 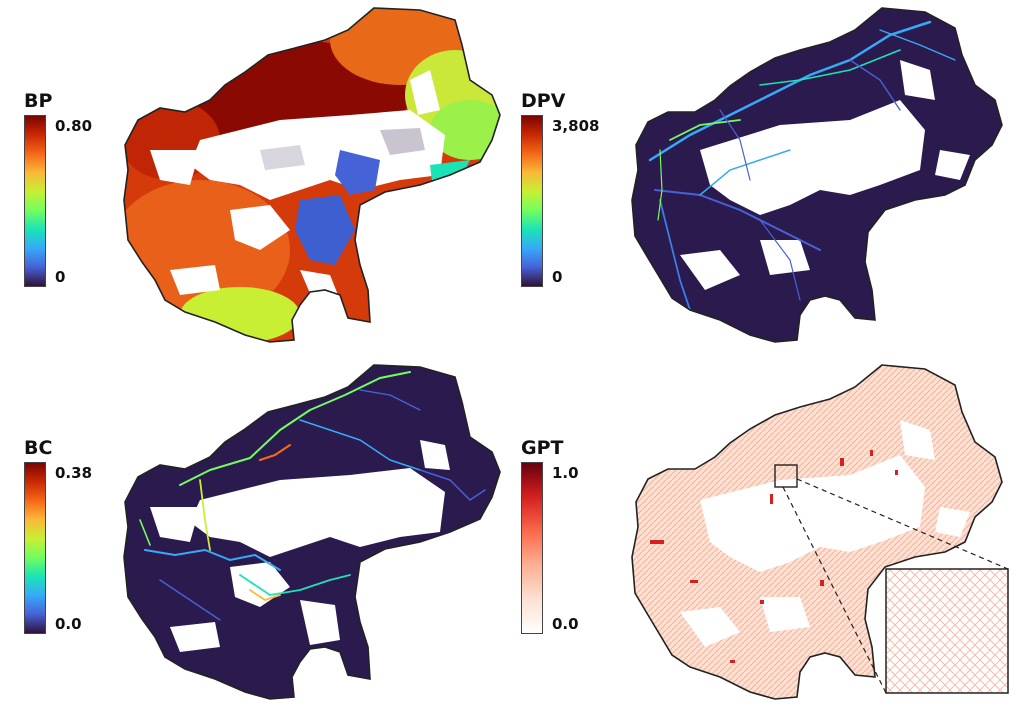 I want to click on colorbar-max-bc: 0.38, so click(x=74, y=473).